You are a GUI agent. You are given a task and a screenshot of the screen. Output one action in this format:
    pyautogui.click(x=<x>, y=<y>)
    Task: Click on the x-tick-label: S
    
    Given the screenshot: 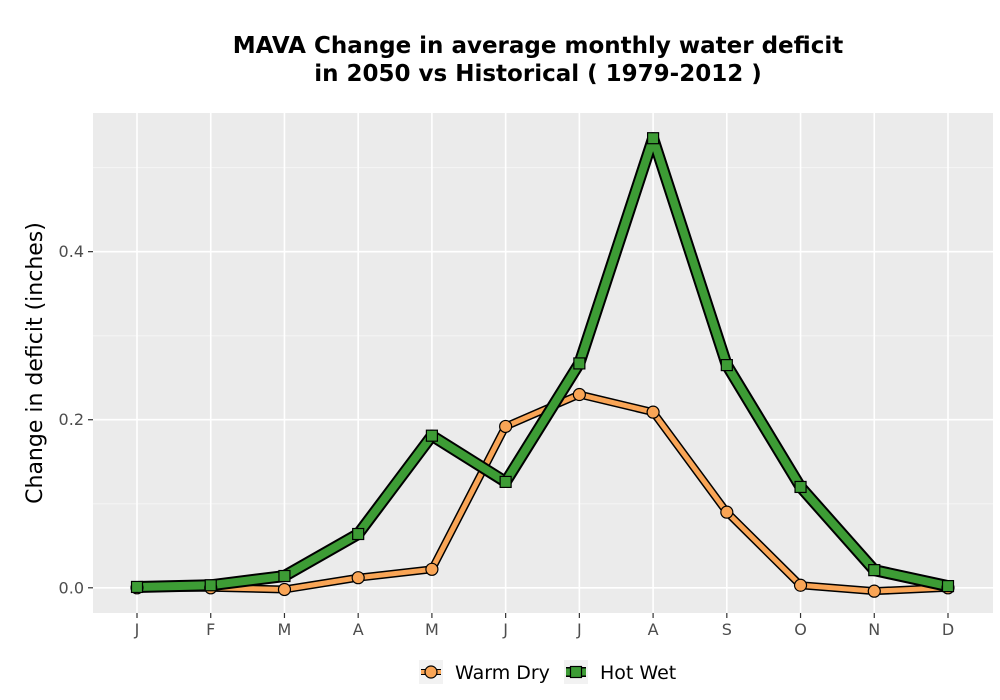 What is the action you would take?
    pyautogui.click(x=727, y=629)
    